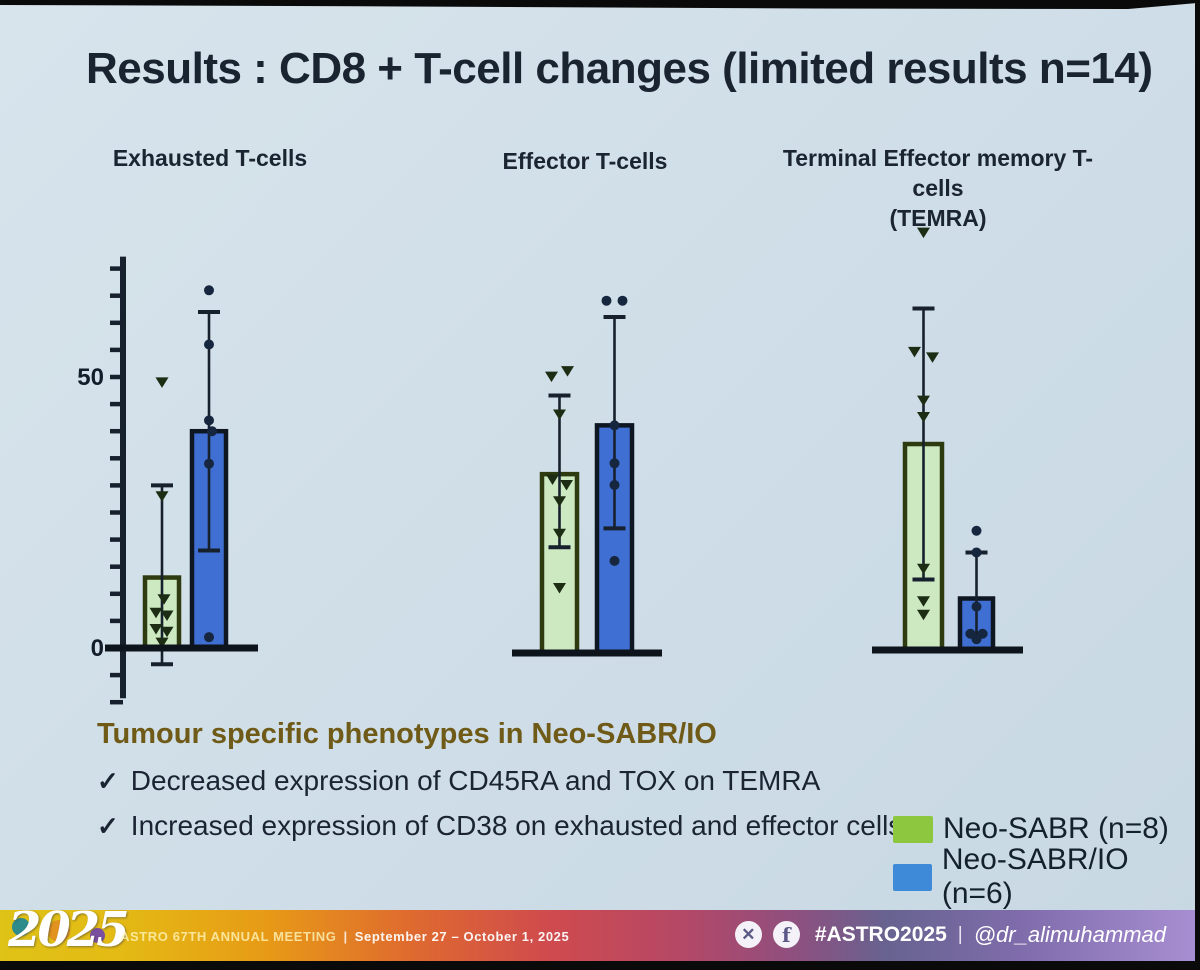 This screenshot has width=1200, height=970. Describe the element at coordinates (600, 965) in the screenshot. I see `photo-edge-bottom` at that location.